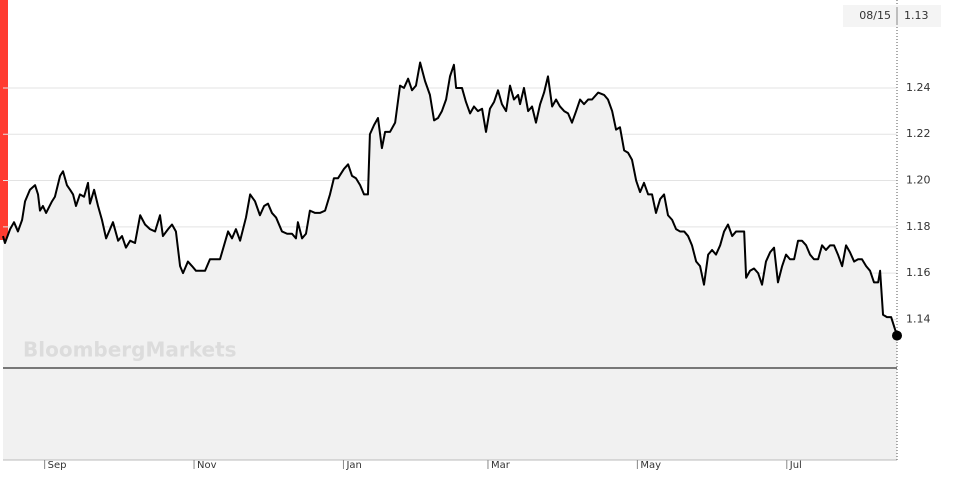  I want to click on x-tick-label: Jan, so click(353, 465).